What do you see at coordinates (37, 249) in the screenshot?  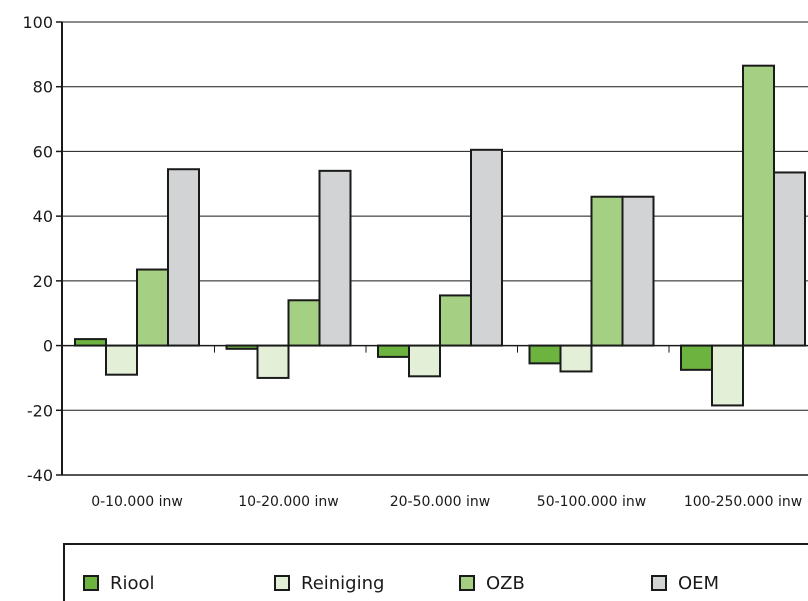 I see `y-tick-labels: -40 -20 0 20 40 60 80 100` at bounding box center [37, 249].